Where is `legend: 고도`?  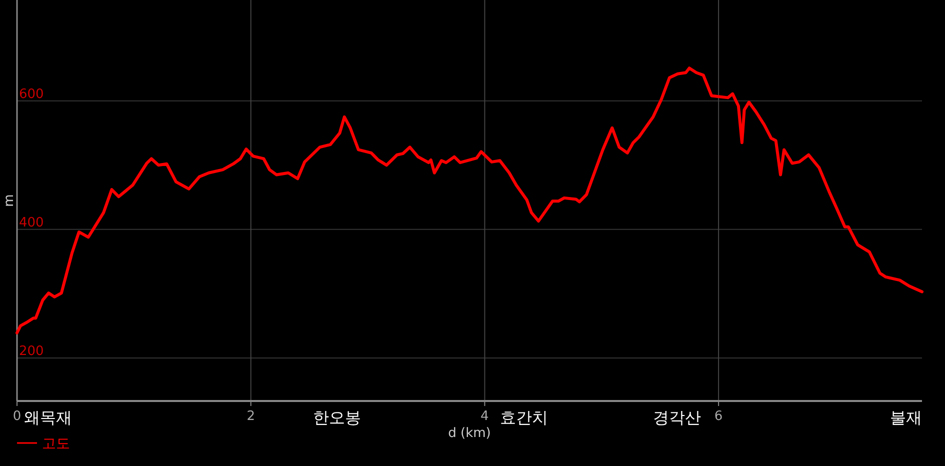 legend: 고도 is located at coordinates (43, 444).